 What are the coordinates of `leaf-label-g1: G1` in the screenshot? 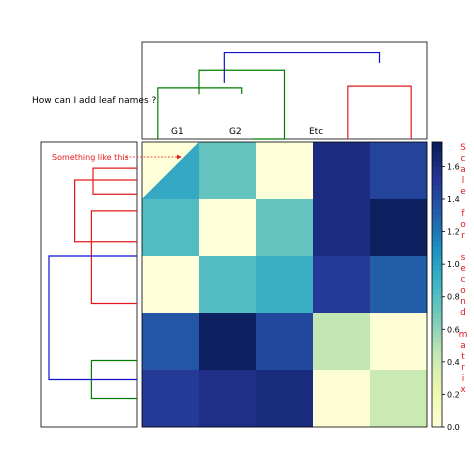 It's located at (177, 132).